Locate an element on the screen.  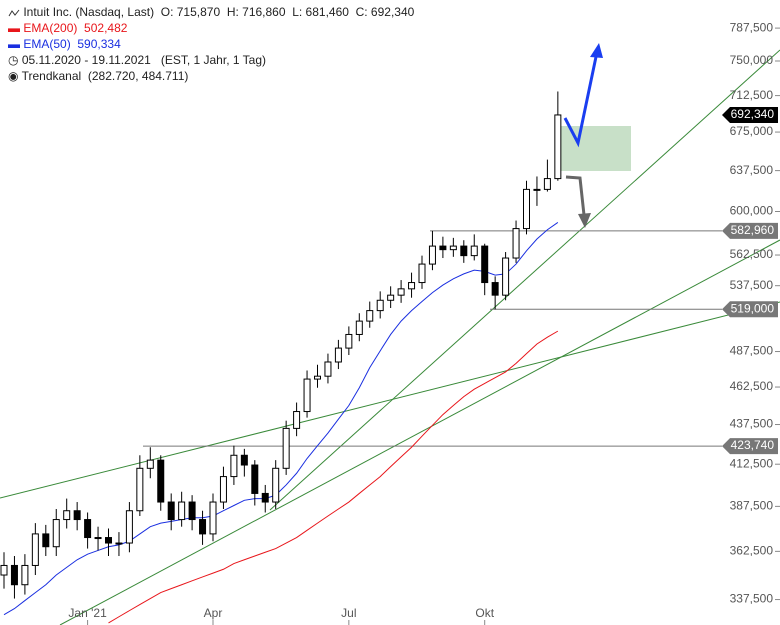
legend-entry: ▬ EMA(200) 502,482 is located at coordinates (68, 28).